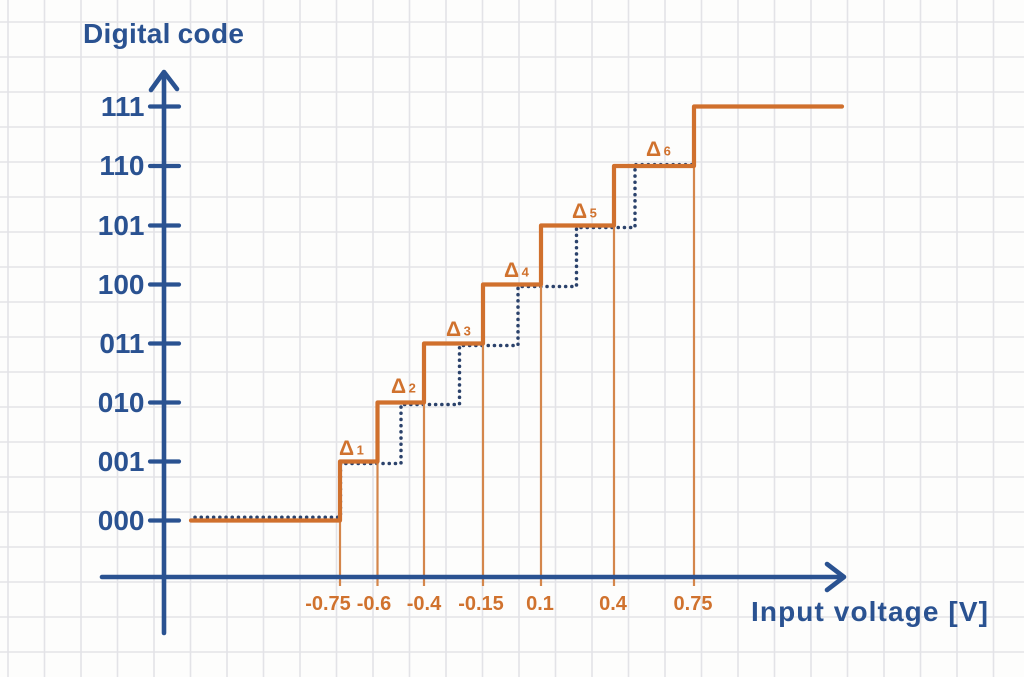 The height and width of the screenshot is (677, 1024). Describe the element at coordinates (121, 225) in the screenshot. I see `svg-text: 101` at that location.